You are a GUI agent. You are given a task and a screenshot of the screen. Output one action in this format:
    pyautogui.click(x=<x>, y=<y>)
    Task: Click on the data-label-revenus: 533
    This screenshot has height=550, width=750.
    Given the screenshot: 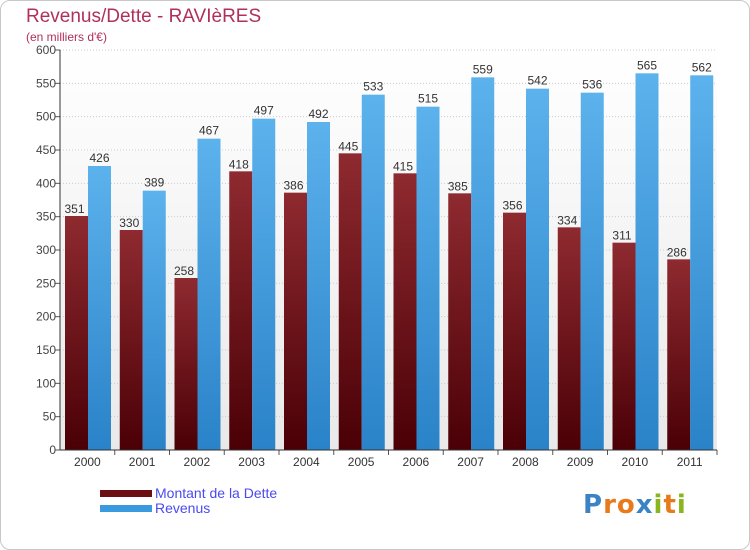 What is the action you would take?
    pyautogui.click(x=373, y=87)
    